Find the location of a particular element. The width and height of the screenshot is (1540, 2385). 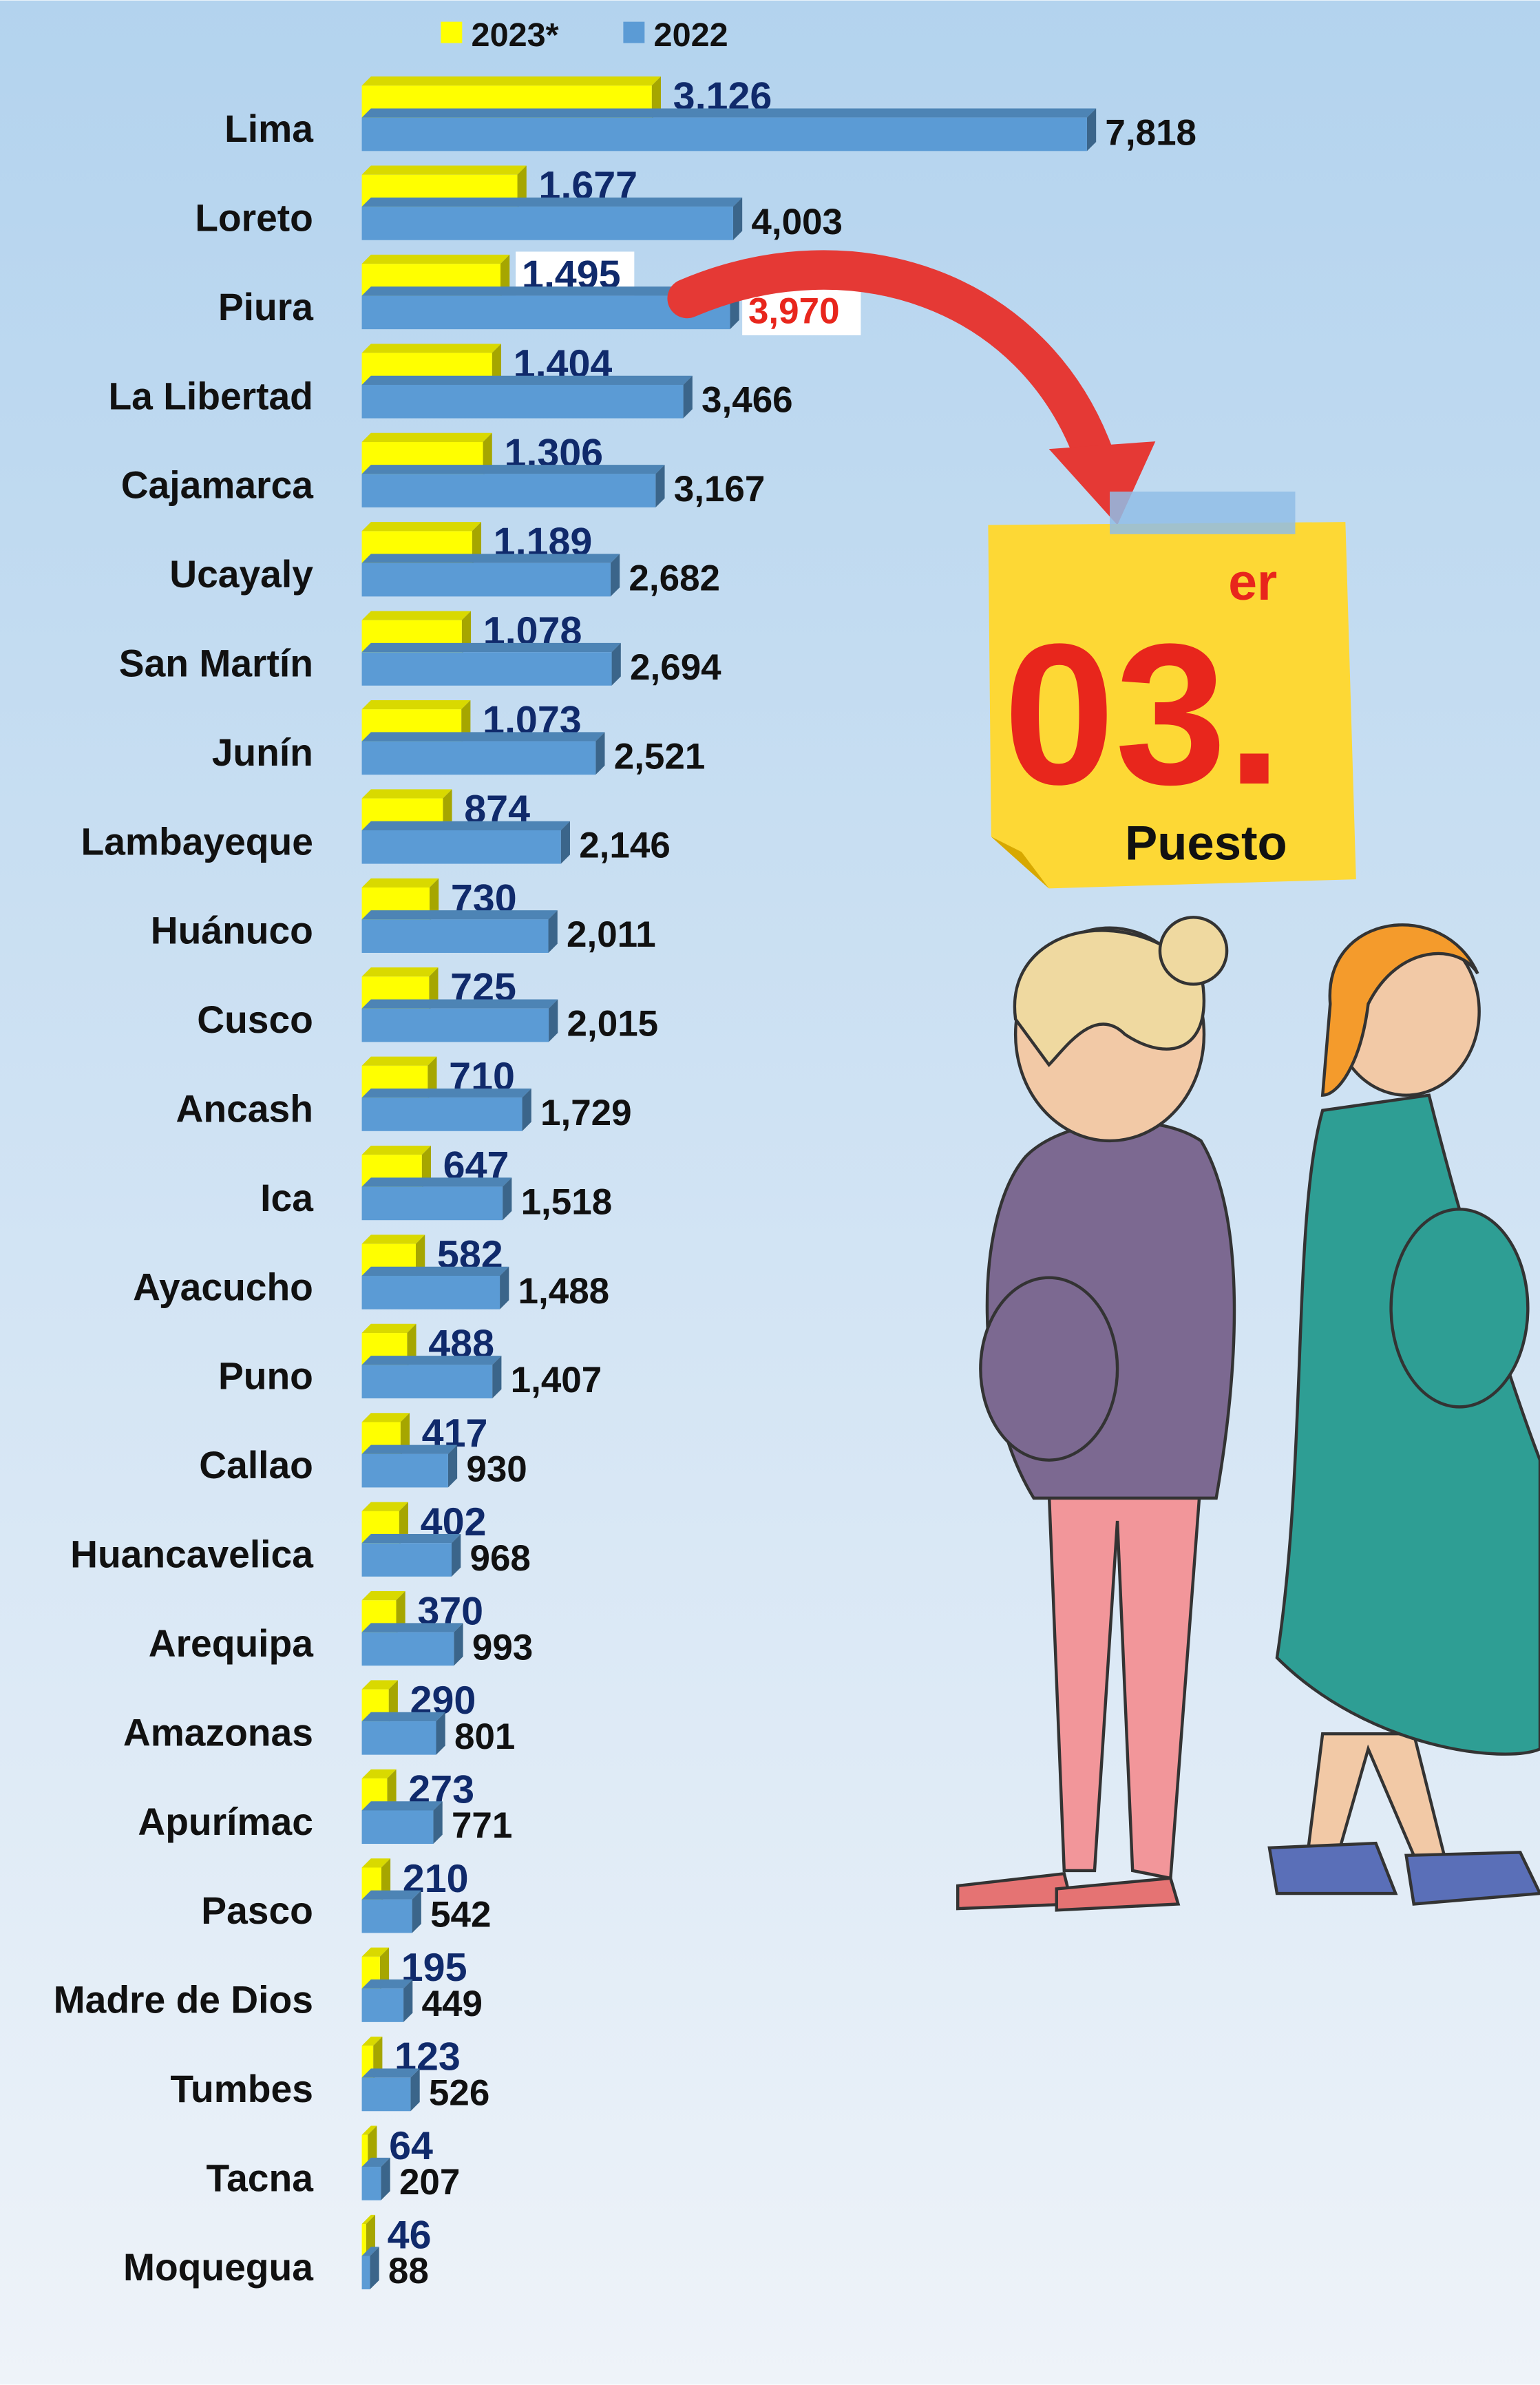

value-label: 801 is located at coordinates (485, 1737).